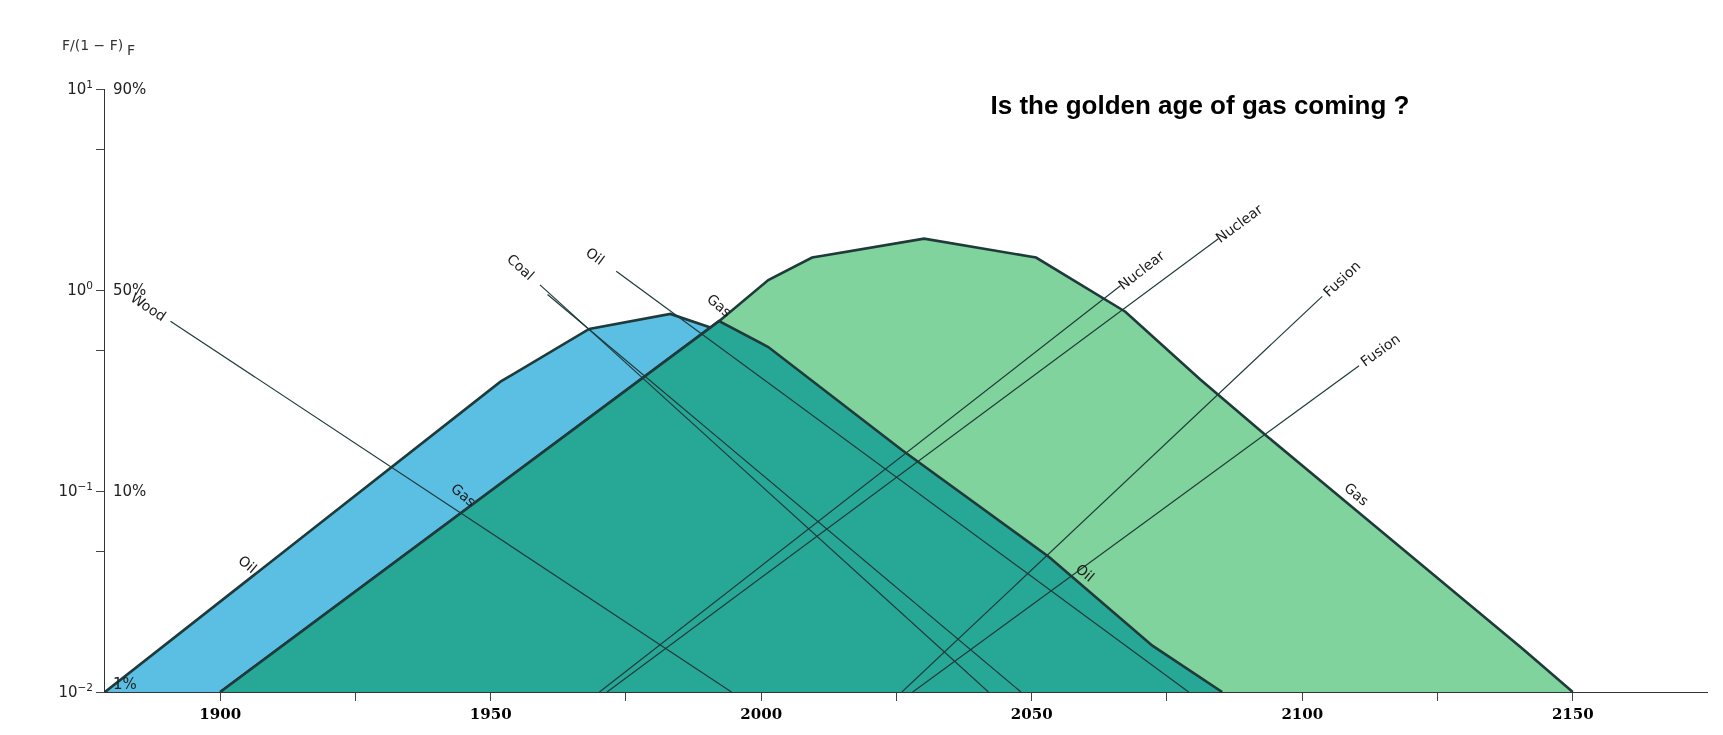 The height and width of the screenshot is (735, 1723). Describe the element at coordinates (490, 714) in the screenshot. I see `x-tick-label: 1950` at that location.